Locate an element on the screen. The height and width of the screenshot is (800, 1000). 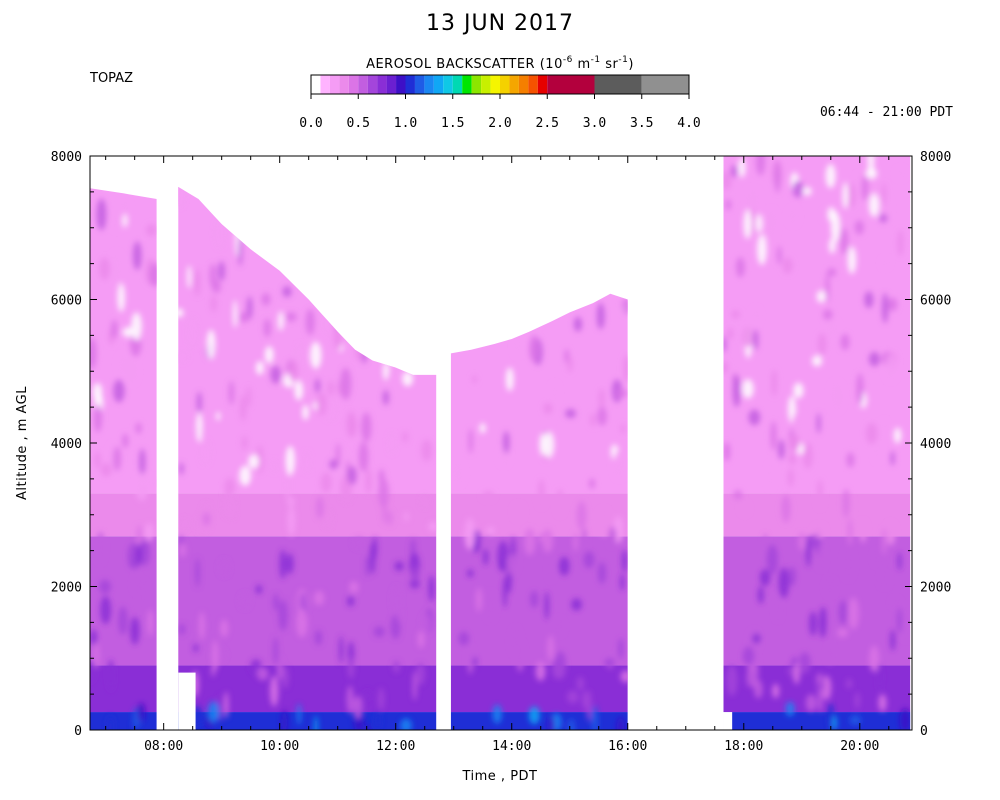
backscatter-layer is located at coordinates (123, 689).